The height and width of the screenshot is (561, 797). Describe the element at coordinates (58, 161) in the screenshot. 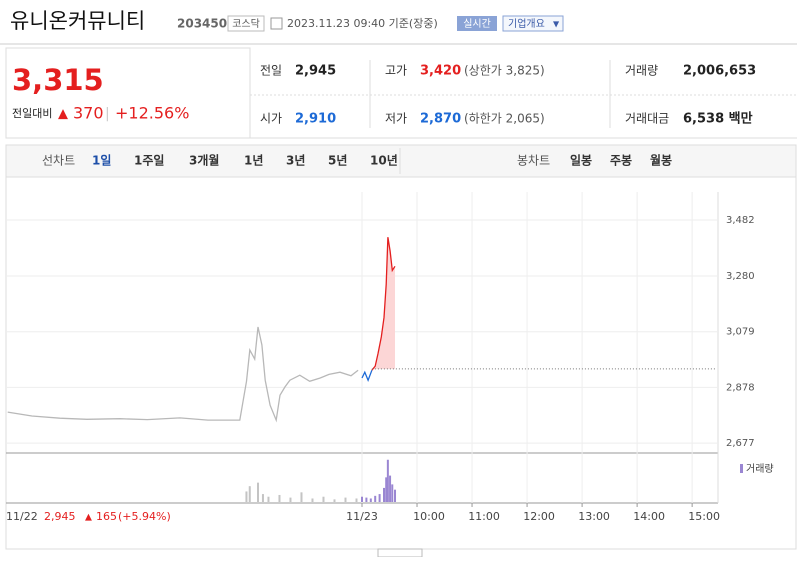

I see `tab-group-label: 선차트` at that location.